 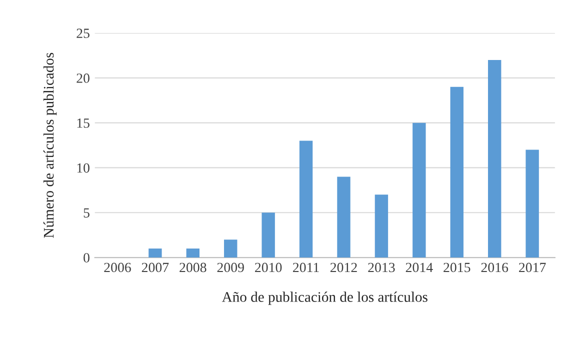 What do you see at coordinates (457, 267) in the screenshot?
I see `x-tick-label: 2015` at bounding box center [457, 267].